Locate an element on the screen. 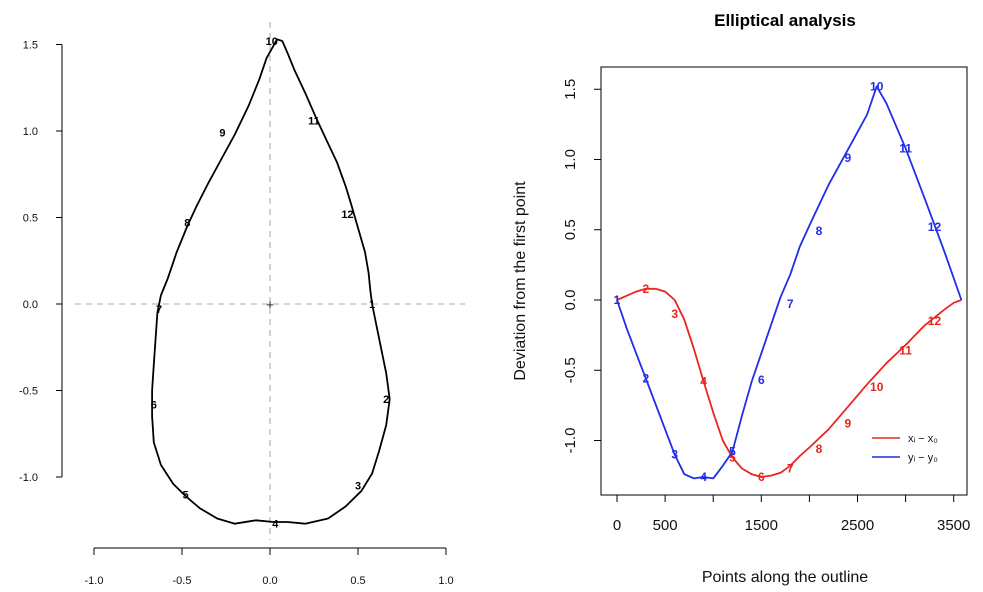 This screenshot has height=592, width=983. outline-marker-2: 2 is located at coordinates (386, 400).